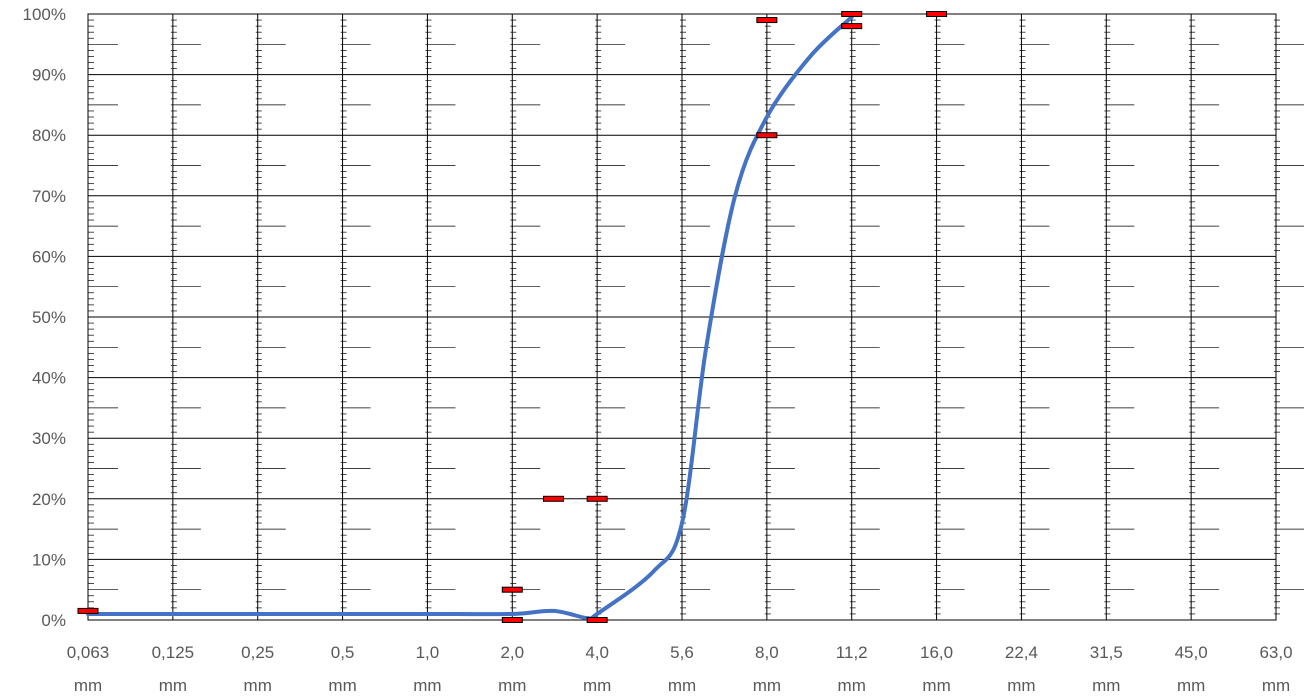 Image resolution: width=1308 pixels, height=696 pixels. What do you see at coordinates (512, 652) in the screenshot?
I see `x-tick-label: 2,0` at bounding box center [512, 652].